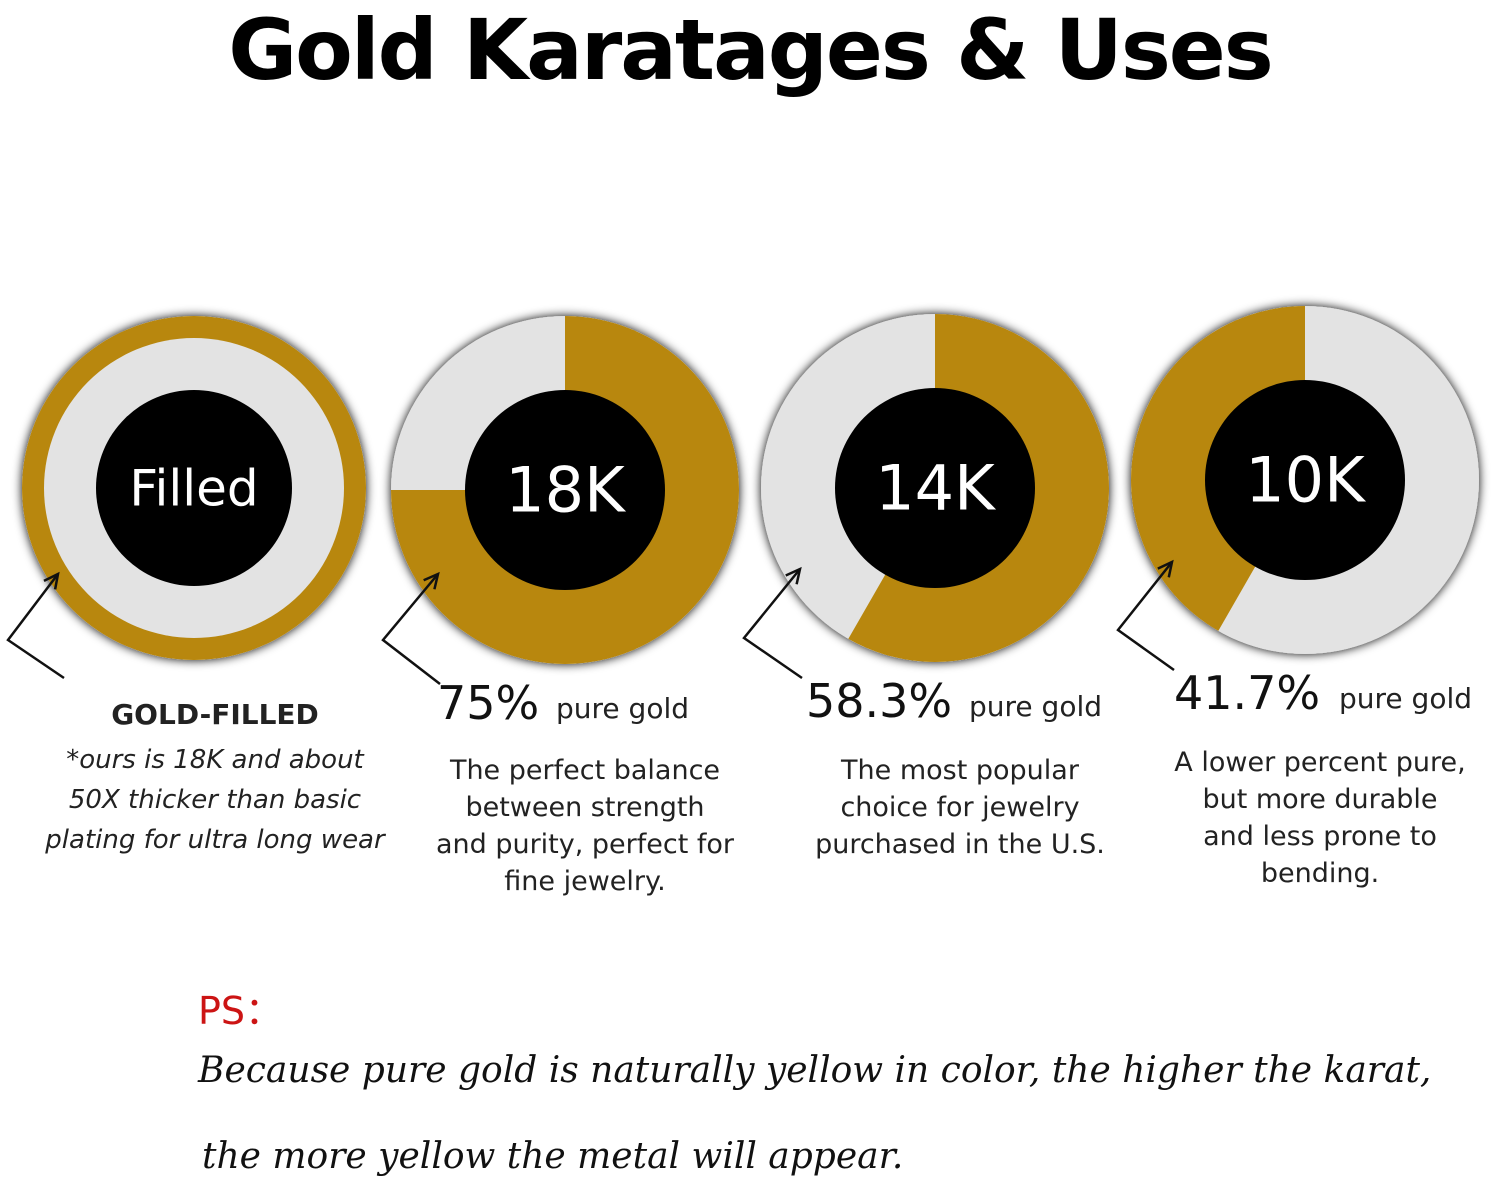 The width and height of the screenshot is (1500, 1185). What do you see at coordinates (1035, 706) in the screenshot?
I see `pure-gold-label-14k: pure gold` at bounding box center [1035, 706].